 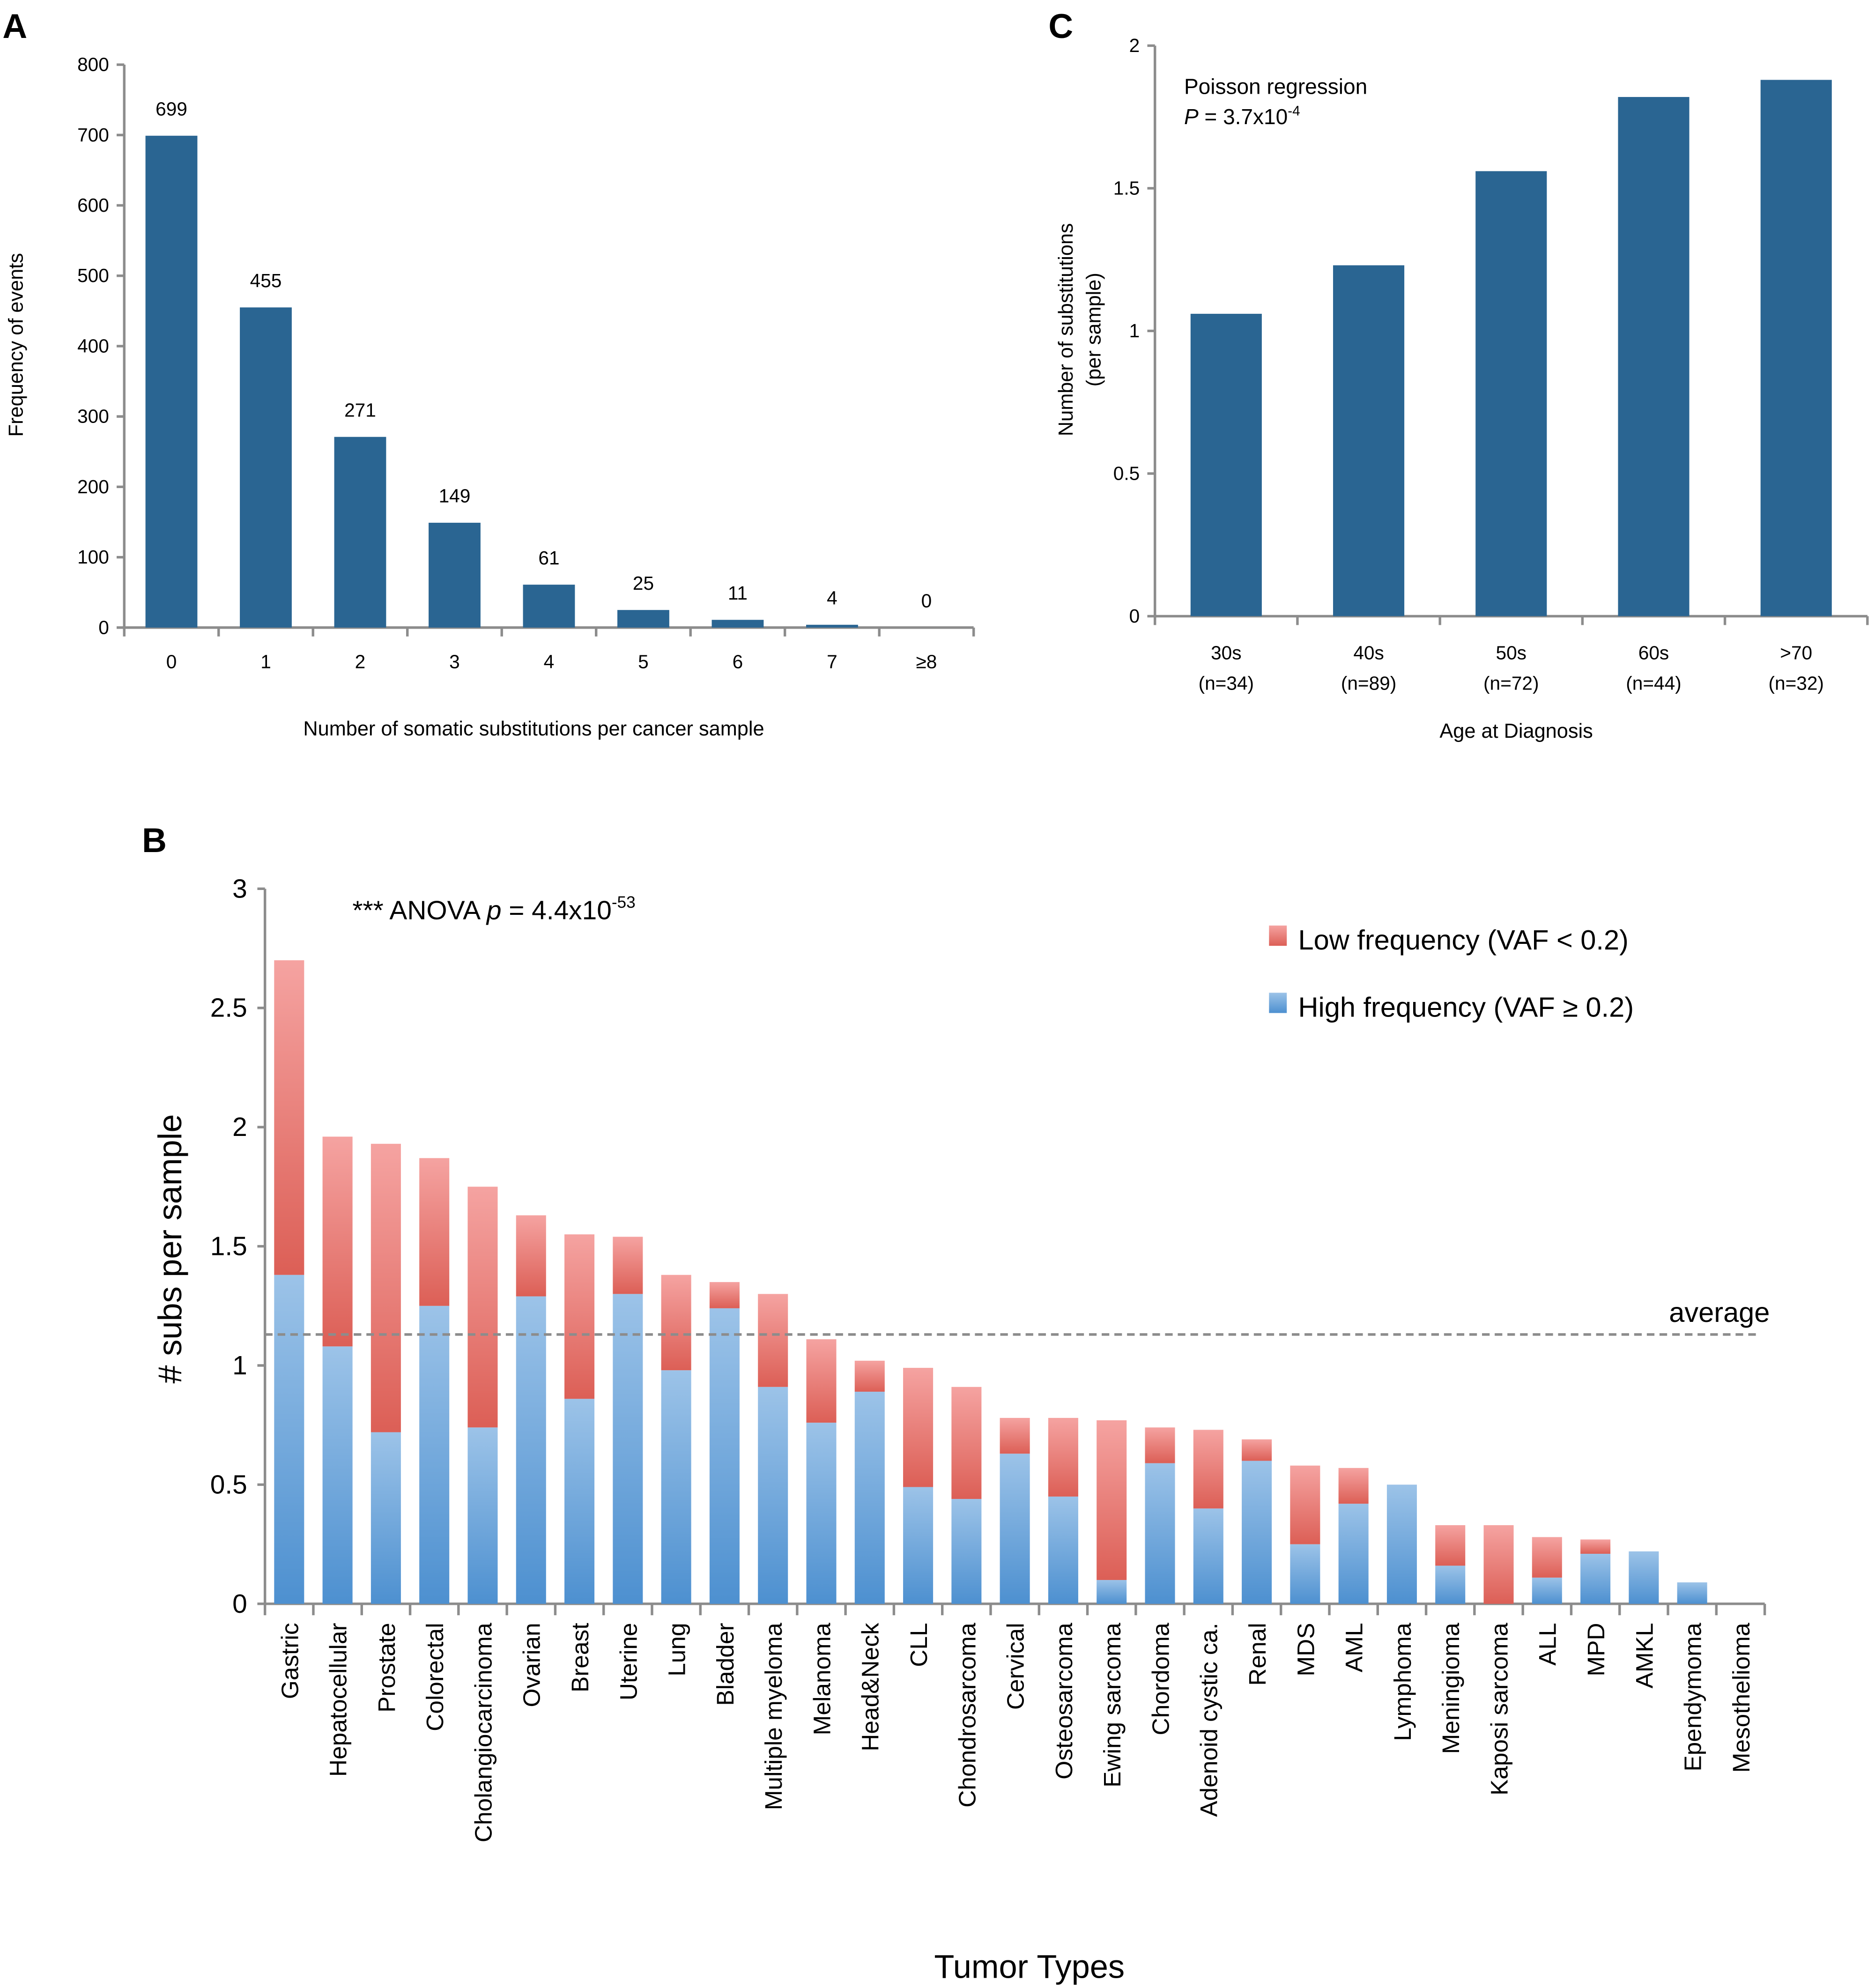 What do you see at coordinates (1354, 1647) in the screenshot?
I see `x-category-label: AML` at bounding box center [1354, 1647].